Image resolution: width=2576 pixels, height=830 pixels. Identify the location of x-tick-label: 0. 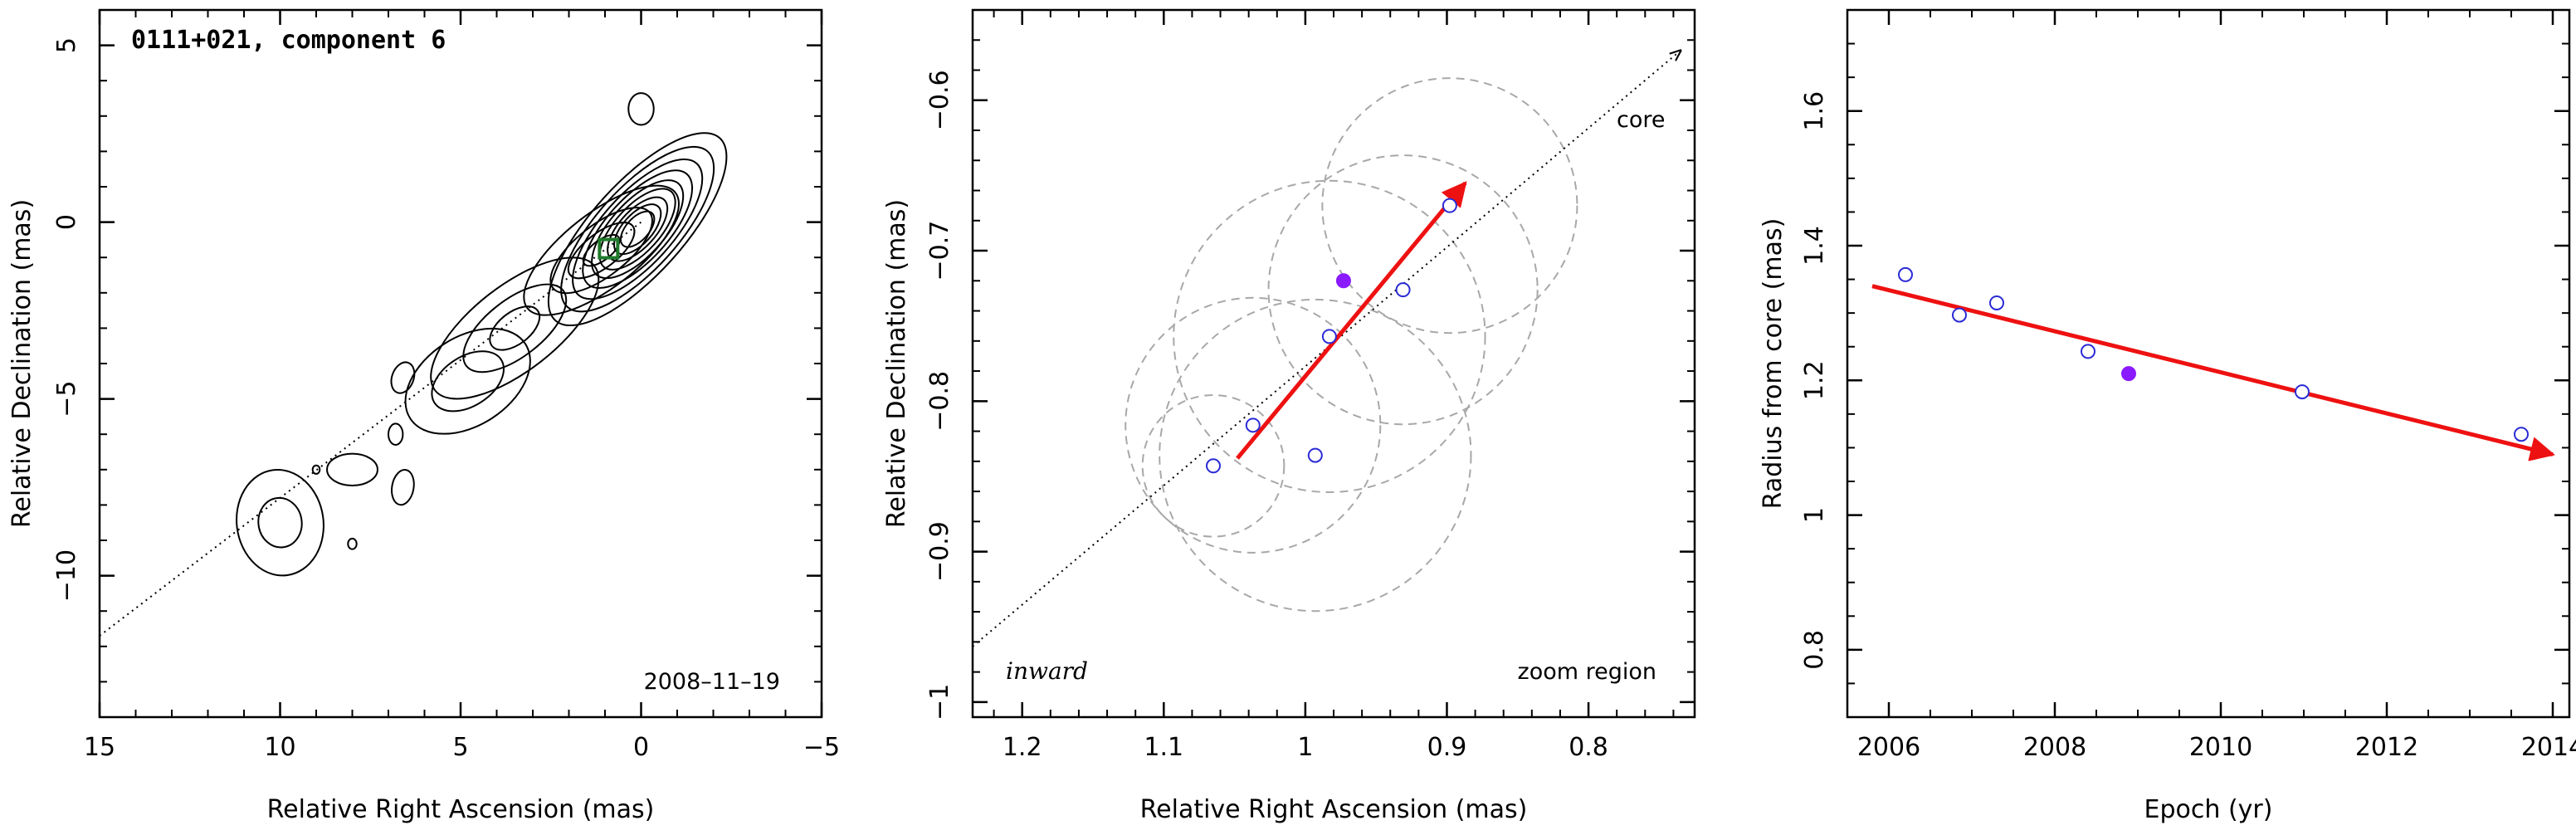
(641, 747).